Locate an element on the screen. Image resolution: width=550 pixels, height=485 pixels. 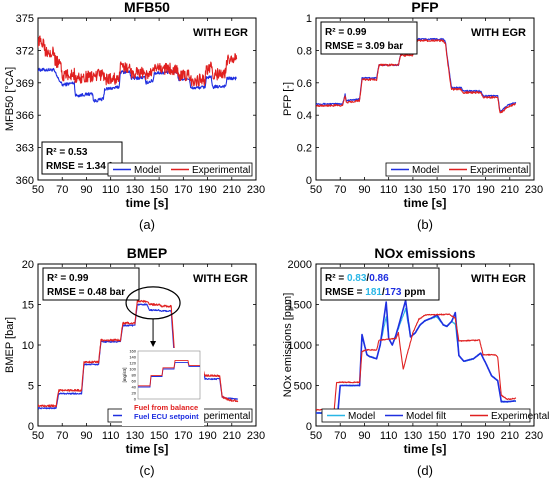
x-tick-label: 50 is located at coordinates (316, 190).